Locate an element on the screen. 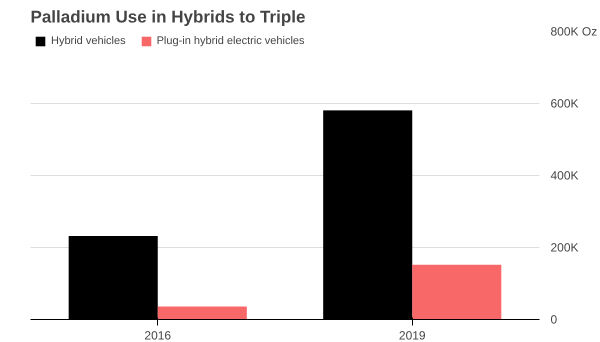  x-tick-label: 2016 is located at coordinates (158, 335).